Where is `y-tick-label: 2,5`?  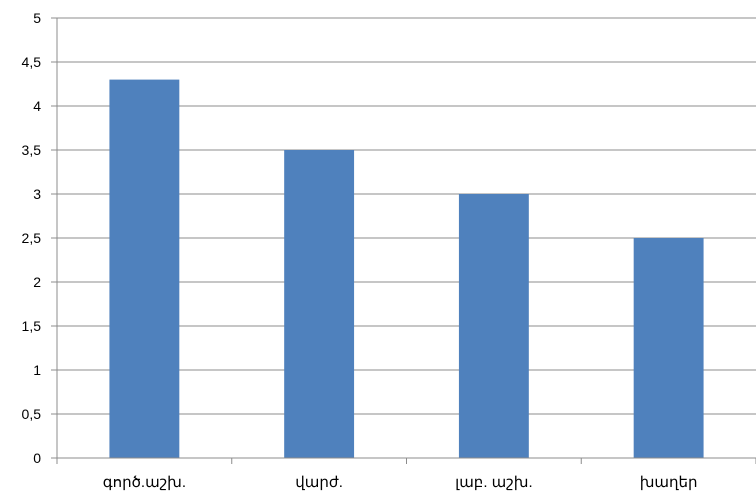
y-tick-label: 2,5 is located at coordinates (32, 238).